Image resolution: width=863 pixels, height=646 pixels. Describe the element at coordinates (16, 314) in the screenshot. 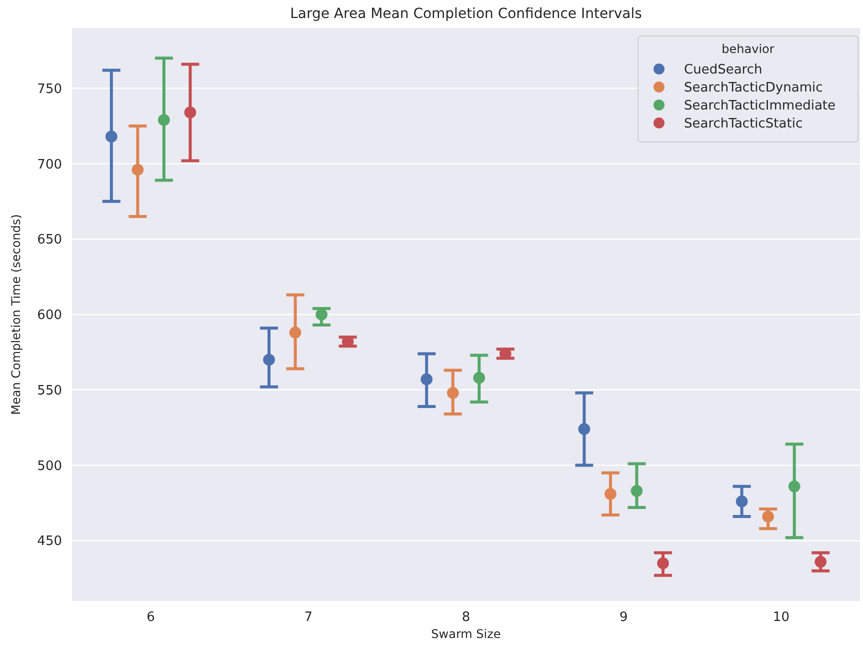

I see `y-axis-title: Mean Completion Time (seconds)` at that location.